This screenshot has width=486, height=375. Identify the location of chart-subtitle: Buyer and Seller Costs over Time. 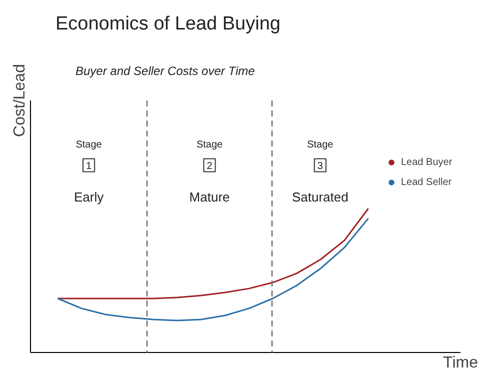
(166, 71).